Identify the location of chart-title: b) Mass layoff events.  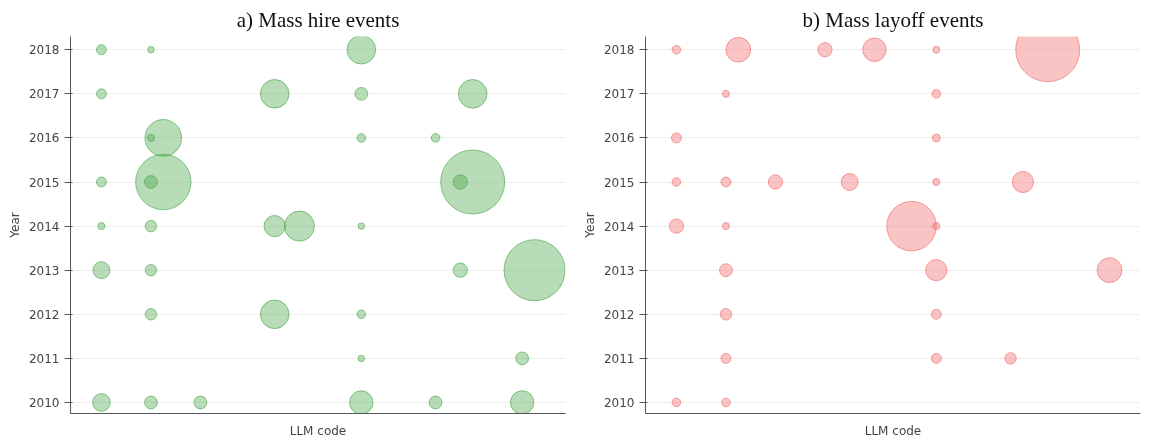
(893, 19).